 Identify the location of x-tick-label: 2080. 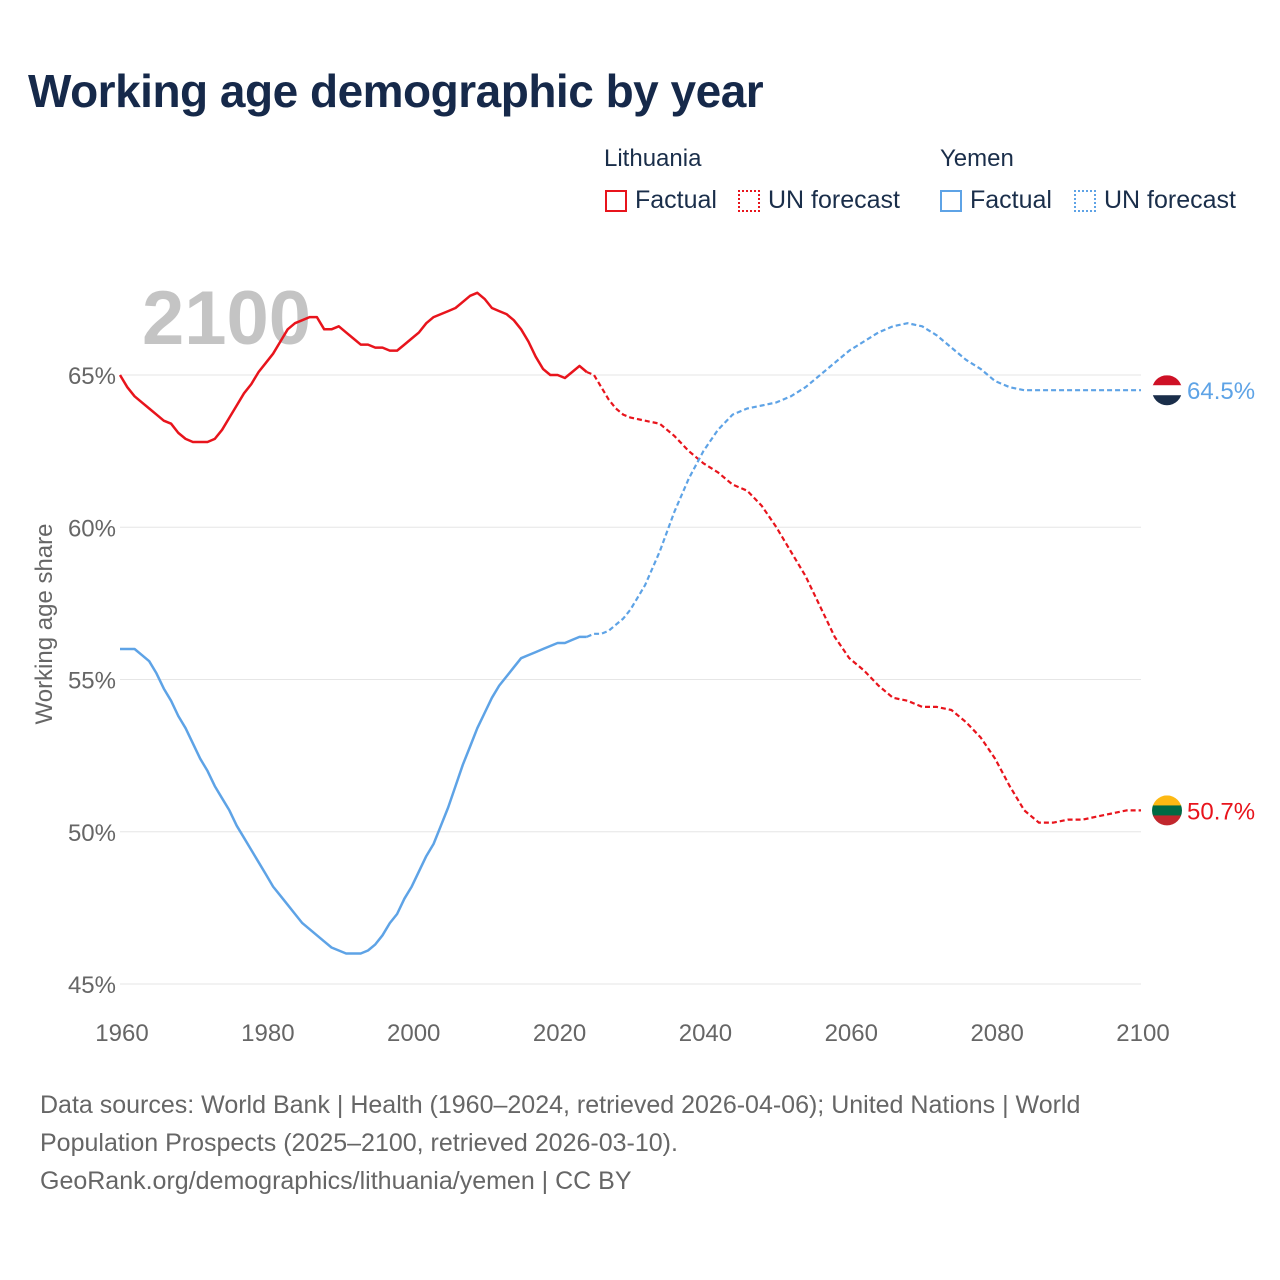
(996, 1033).